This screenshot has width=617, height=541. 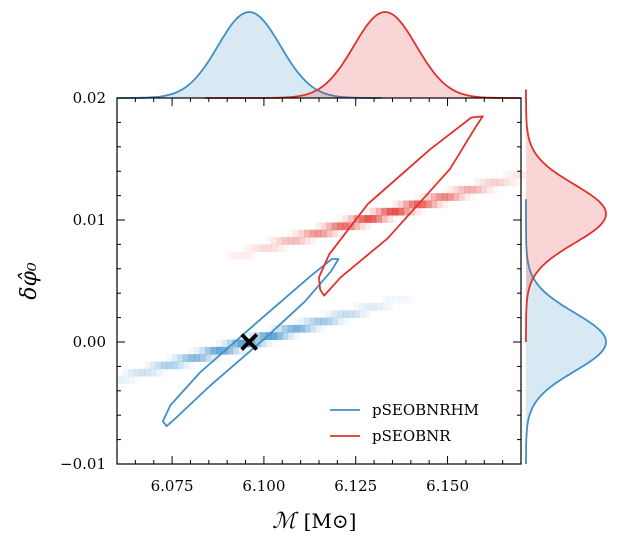 What do you see at coordinates (310, 486) in the screenshot?
I see `x-tick-labels: 6.075 6.100 6.125 6.150` at bounding box center [310, 486].